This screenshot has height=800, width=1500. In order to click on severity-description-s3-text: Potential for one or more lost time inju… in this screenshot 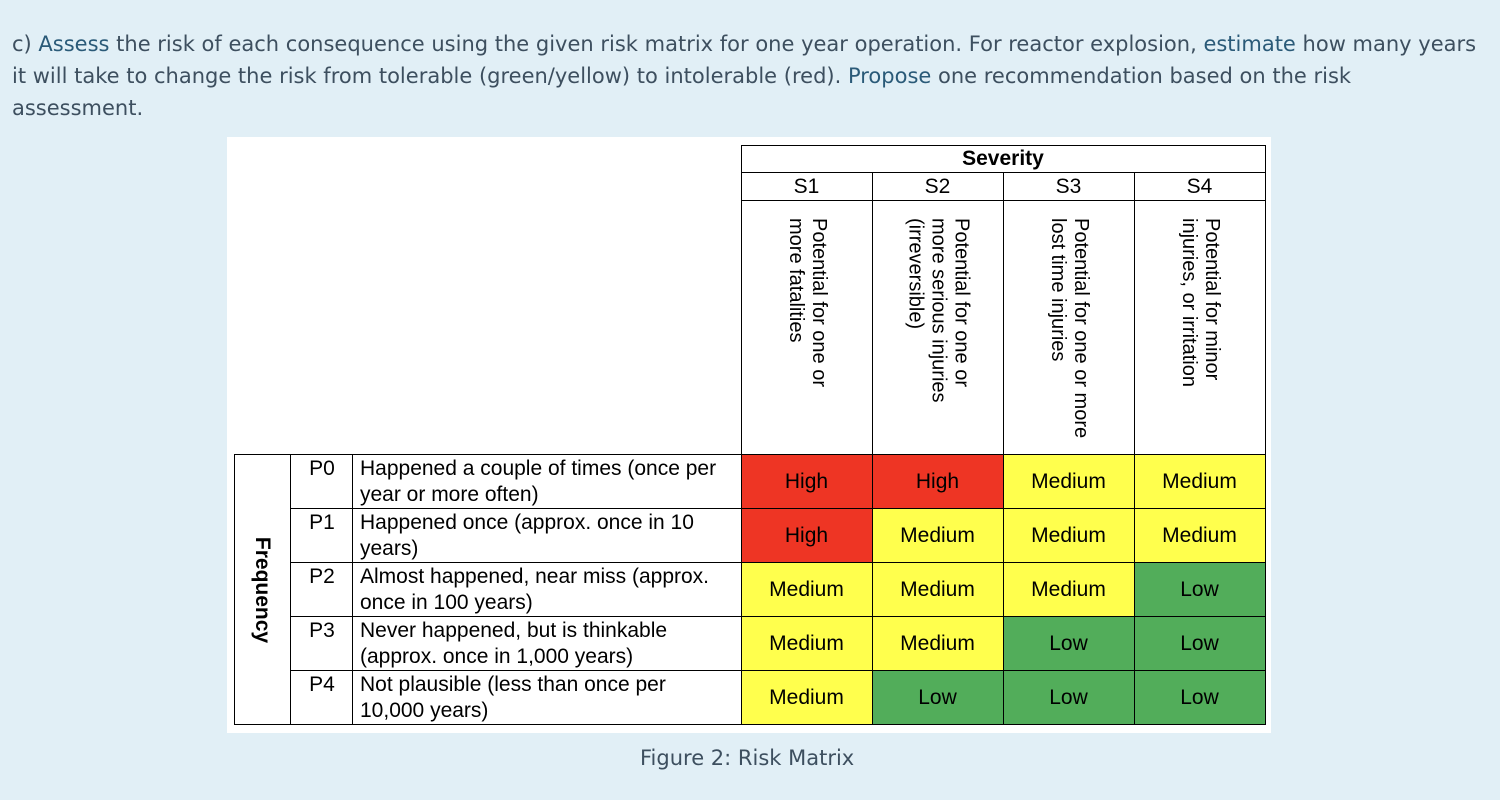, I will do `click(1069, 328)`.